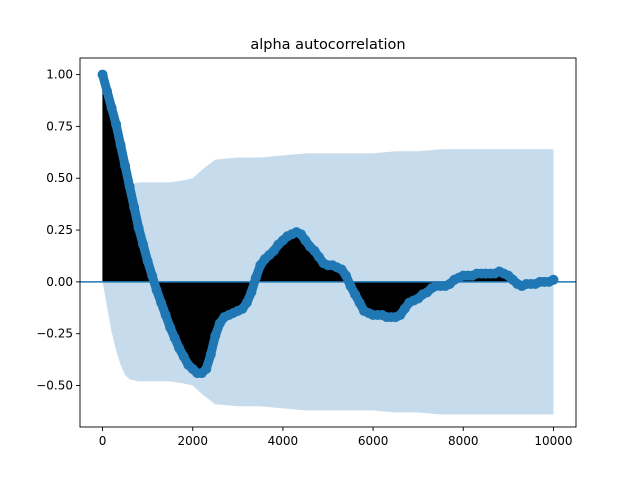 This screenshot has width=640, height=480. Describe the element at coordinates (283, 441) in the screenshot. I see `x-tick-label: 4000` at that location.